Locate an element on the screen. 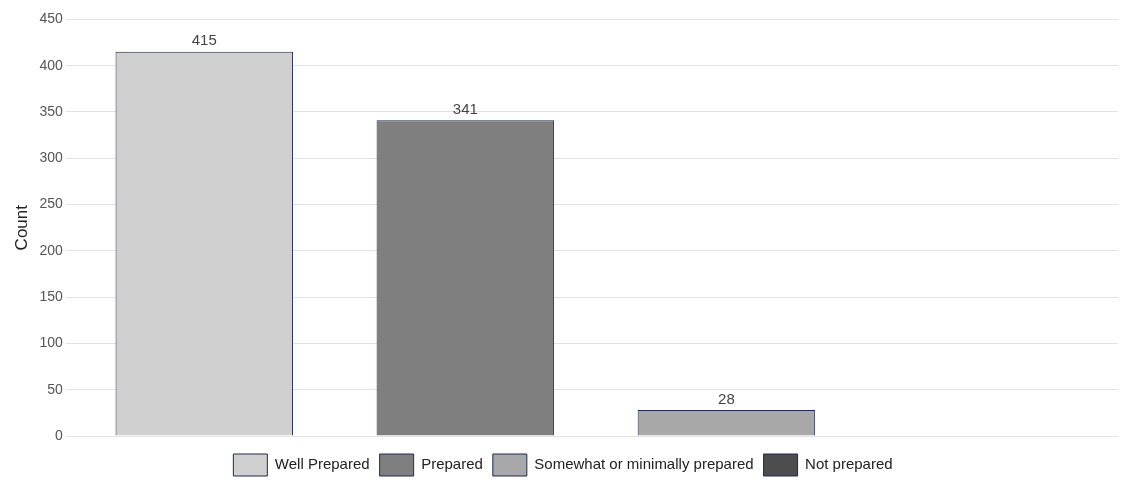 Image resolution: width=1138 pixels, height=495 pixels. y-tick-label: 300 is located at coordinates (51, 157).